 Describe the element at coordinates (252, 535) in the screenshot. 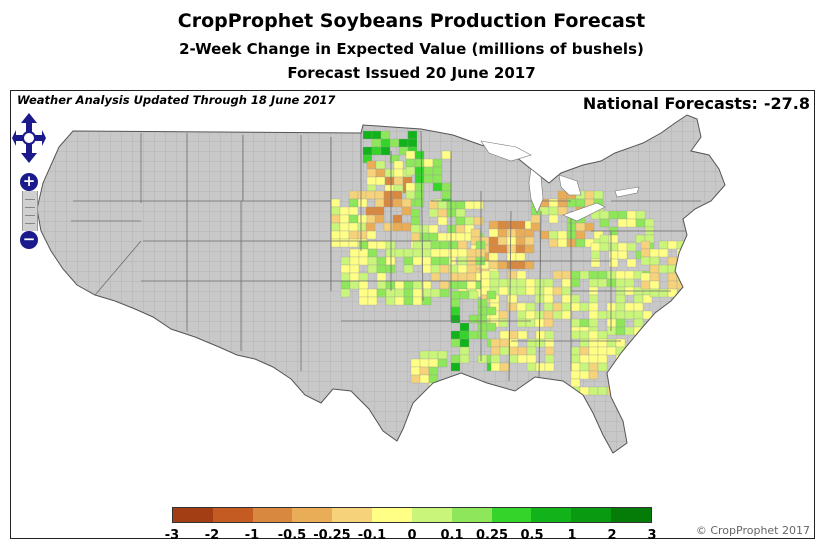

I see `legend-tick-label: -1` at that location.